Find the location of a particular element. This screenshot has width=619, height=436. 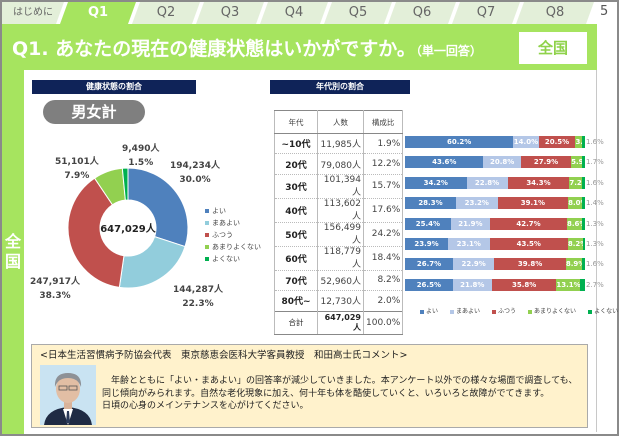

bar-segment: 20.5% is located at coordinates (557, 142).